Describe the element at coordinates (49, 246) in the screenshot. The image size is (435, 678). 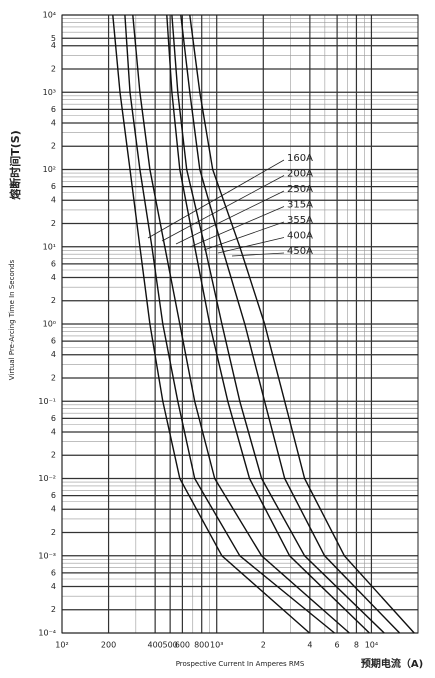
I see `y-tick-label: 10¹` at that location.